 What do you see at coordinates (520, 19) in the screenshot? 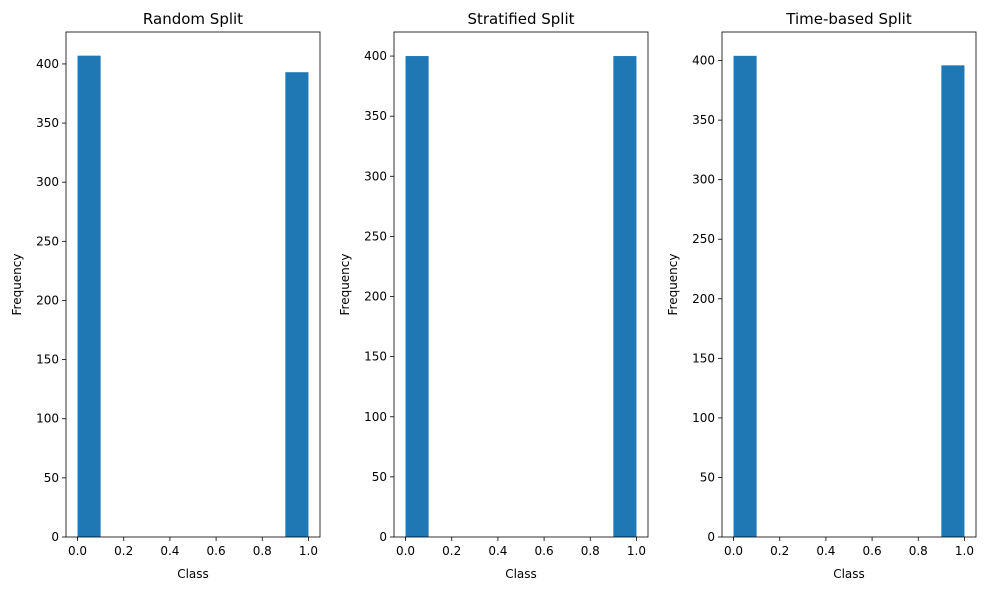
I see `chart-title: Stratified Split` at bounding box center [520, 19].